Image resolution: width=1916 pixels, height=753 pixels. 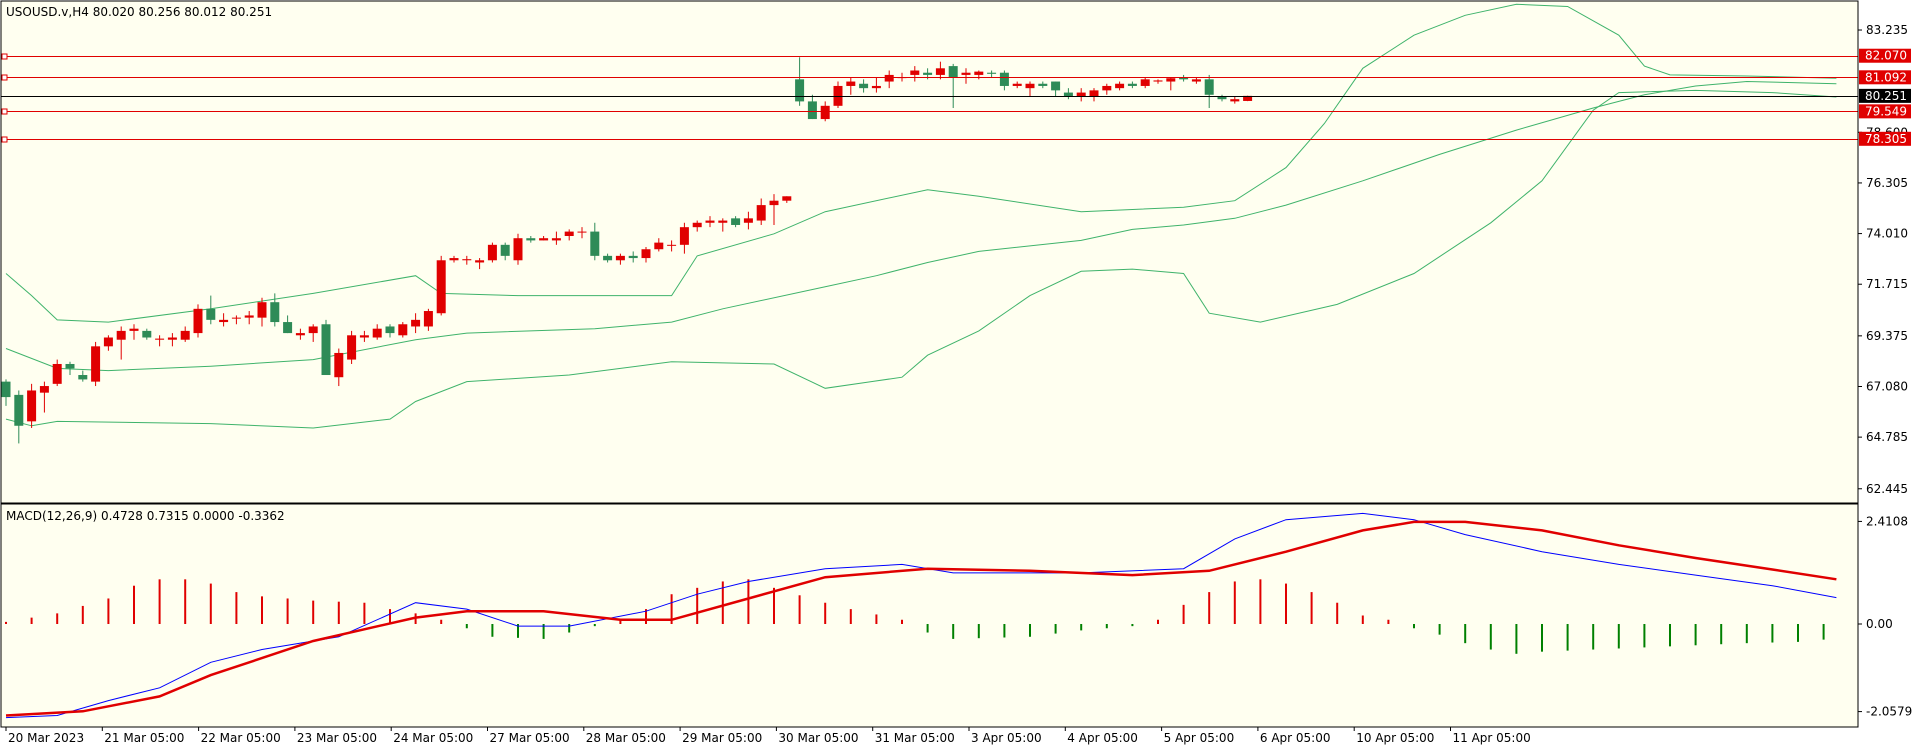 I want to click on level-price-label: 79.549, so click(x=1886, y=111).